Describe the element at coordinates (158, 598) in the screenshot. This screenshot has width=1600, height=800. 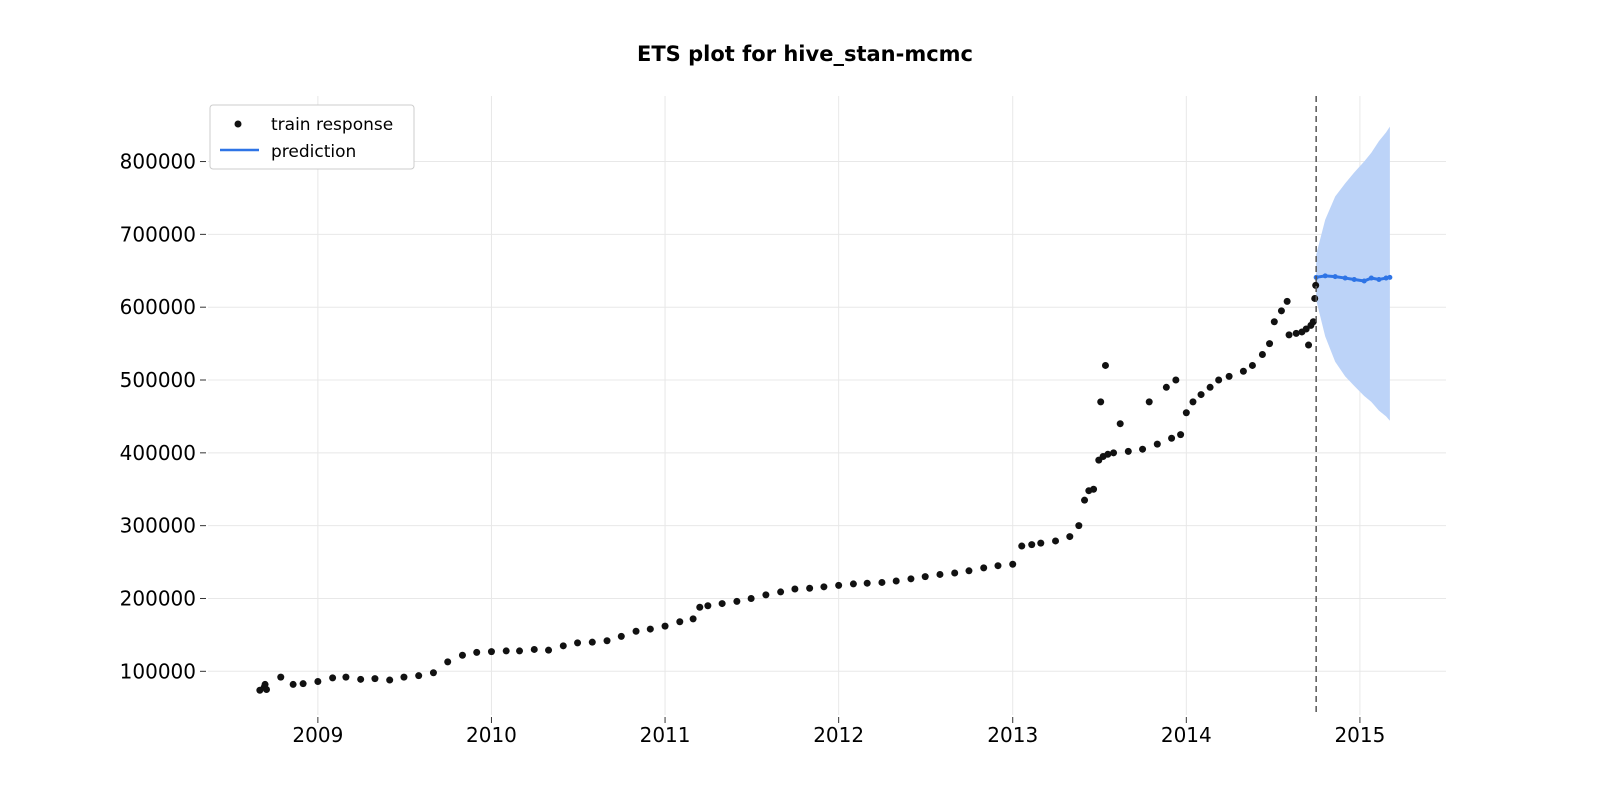
I see `y-tick-label: 200000` at that location.